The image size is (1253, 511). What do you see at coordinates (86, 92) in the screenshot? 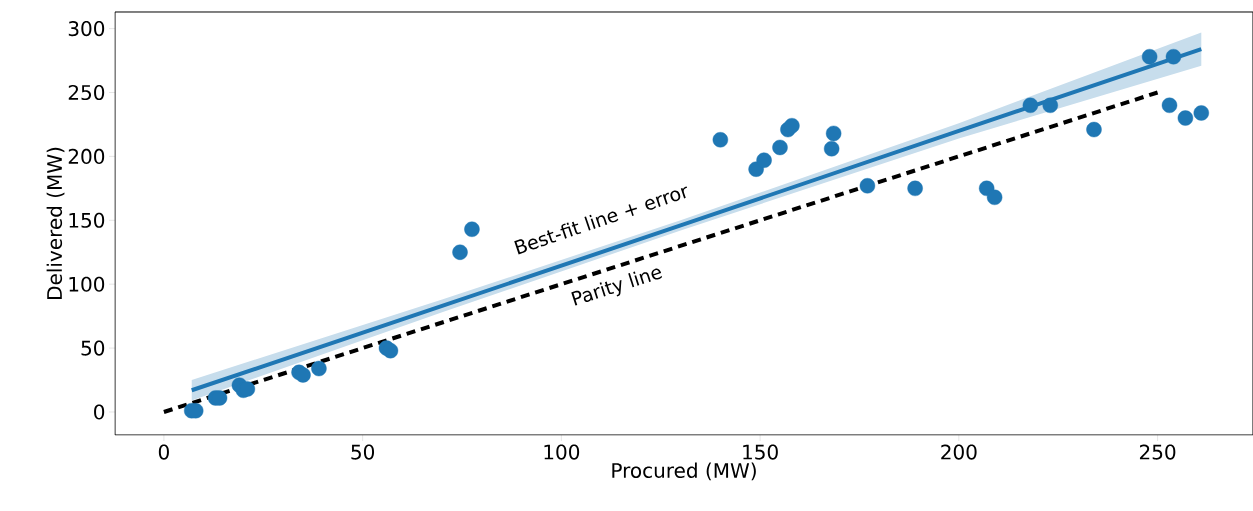
I see `y-tick-label: 250` at bounding box center [86, 92].